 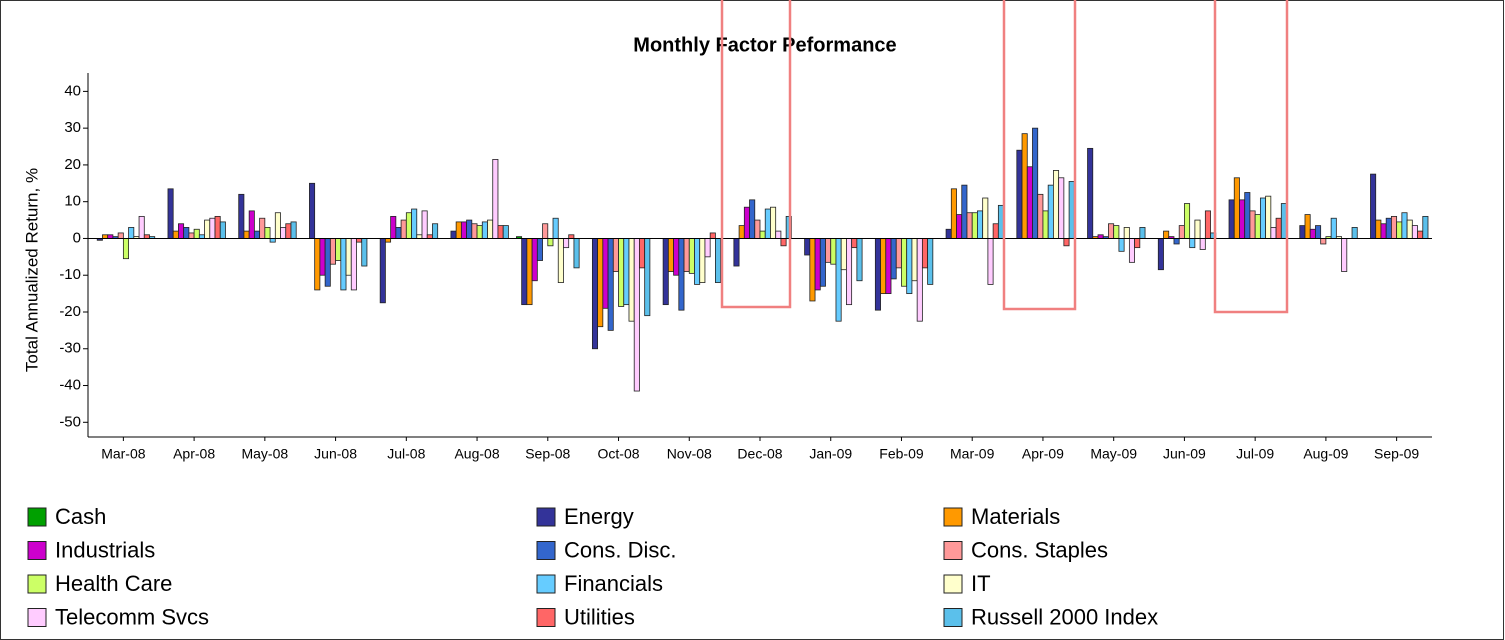 I want to click on chart-title: Monthly Factor Peformance, so click(x=764, y=45).